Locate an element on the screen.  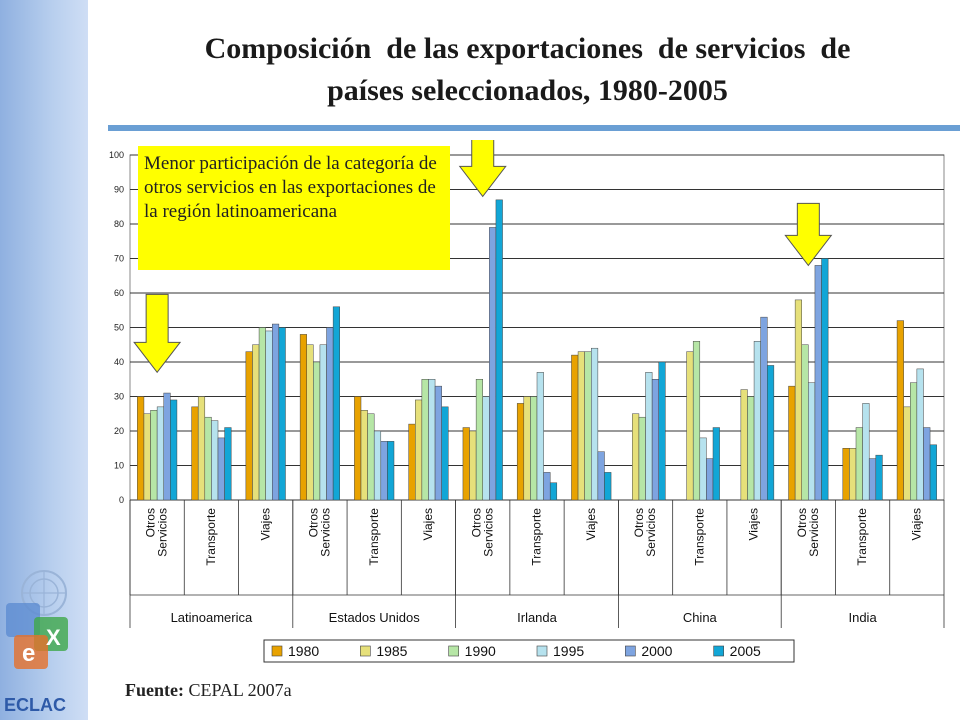
legend-label: 1995 is located at coordinates (568, 651).